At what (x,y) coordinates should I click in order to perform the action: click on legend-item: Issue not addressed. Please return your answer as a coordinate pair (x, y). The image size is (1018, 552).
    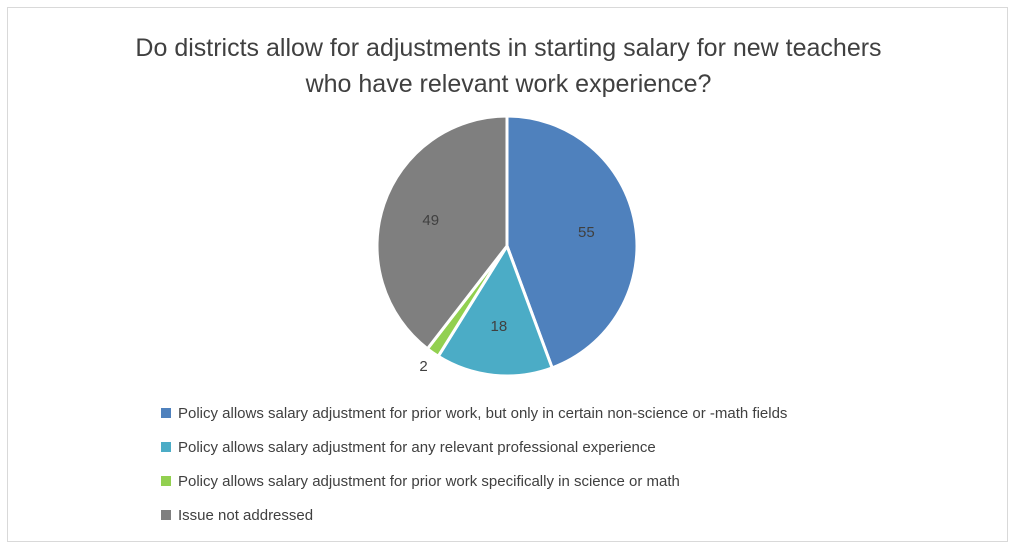
    Looking at the image, I should click on (474, 515).